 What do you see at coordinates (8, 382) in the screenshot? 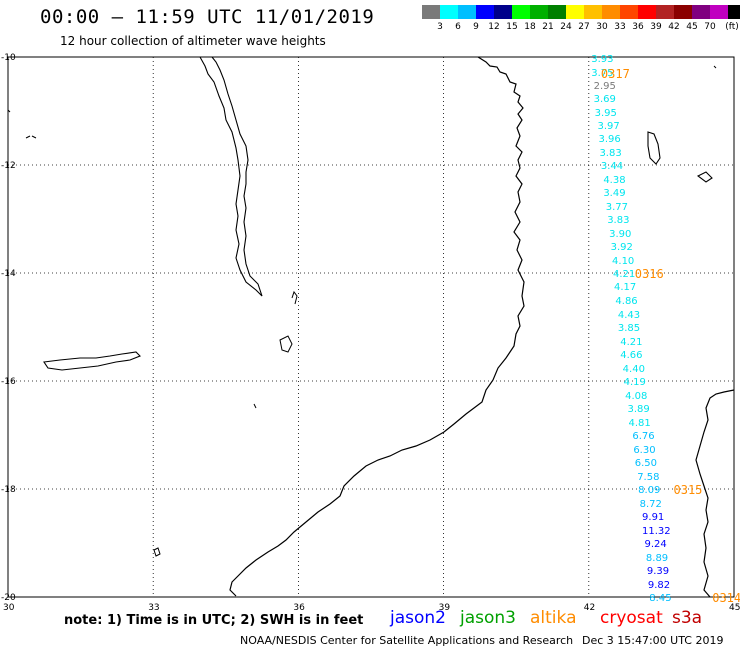
I see `lat-label: -16` at bounding box center [8, 382].